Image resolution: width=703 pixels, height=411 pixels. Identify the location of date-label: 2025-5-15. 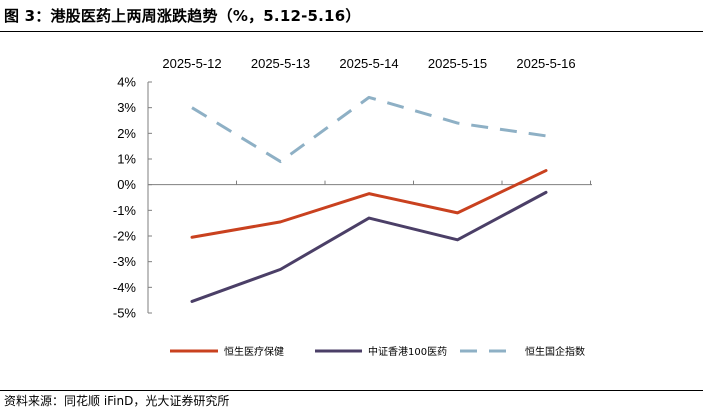
(457, 63).